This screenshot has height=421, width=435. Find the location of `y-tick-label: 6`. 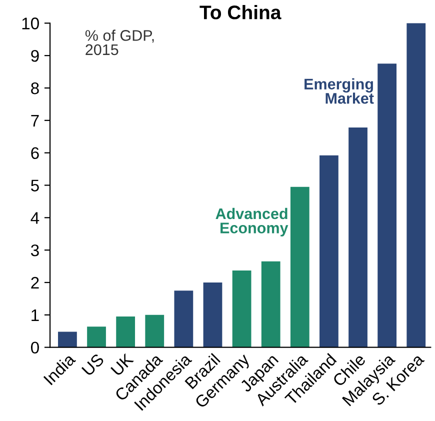

y-tick-label: 6 is located at coordinates (35, 153).